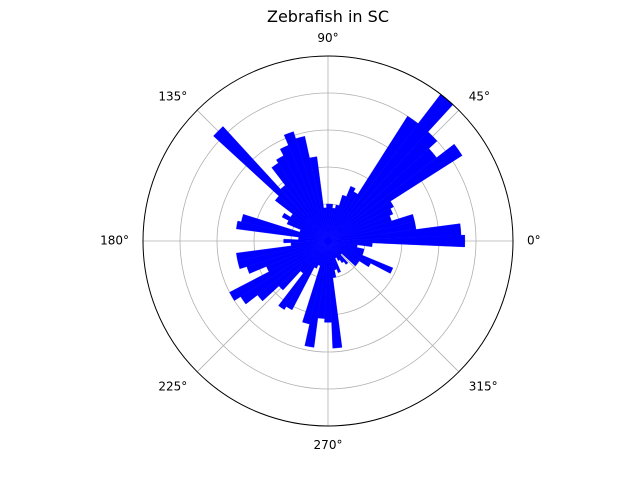 This screenshot has width=640, height=480. Describe the element at coordinates (479, 96) in the screenshot. I see `theta-tick-label: 45°` at that location.